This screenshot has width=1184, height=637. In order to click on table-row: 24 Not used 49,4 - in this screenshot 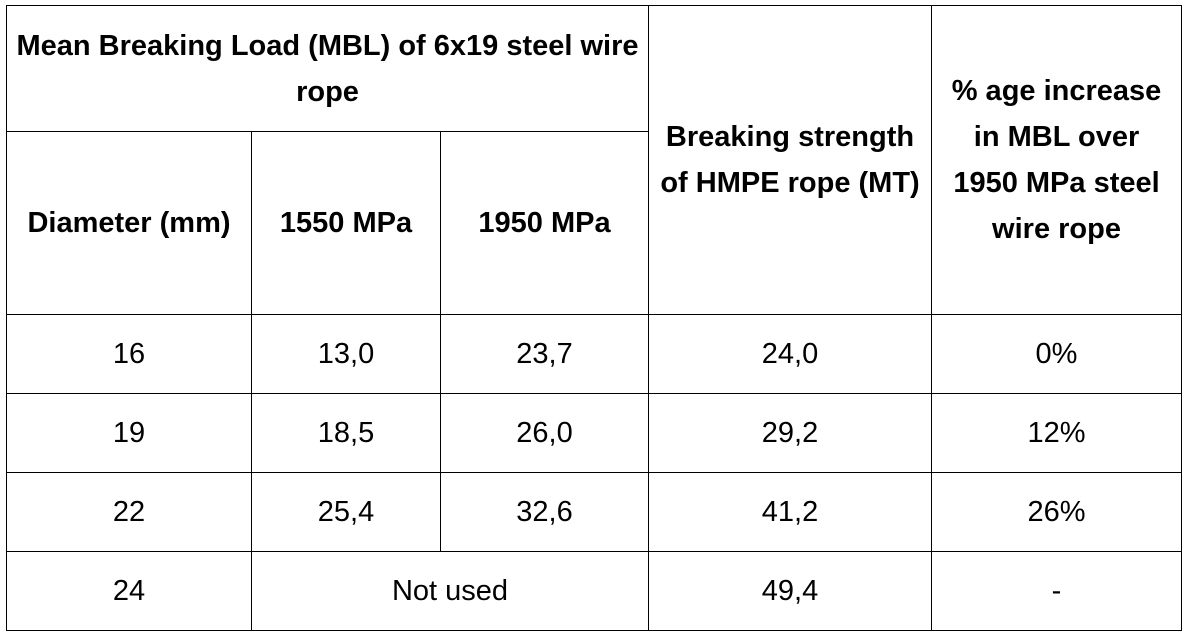, I will do `click(594, 591)`.